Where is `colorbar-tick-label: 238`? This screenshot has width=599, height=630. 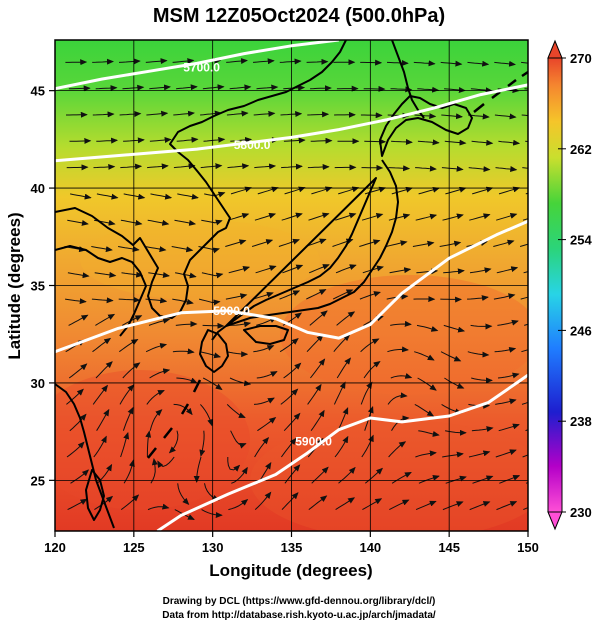 colorbar-tick-label: 238 is located at coordinates (581, 421).